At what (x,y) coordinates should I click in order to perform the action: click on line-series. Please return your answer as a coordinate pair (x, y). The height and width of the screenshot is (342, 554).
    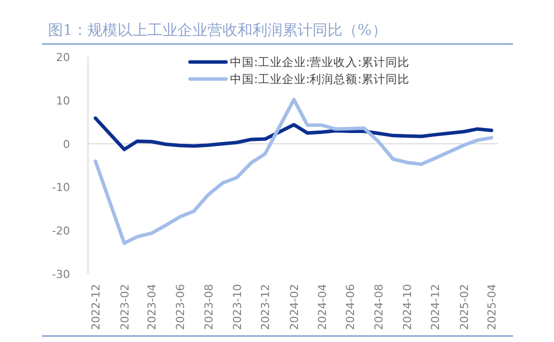
    Looking at the image, I should click on (294, 134).